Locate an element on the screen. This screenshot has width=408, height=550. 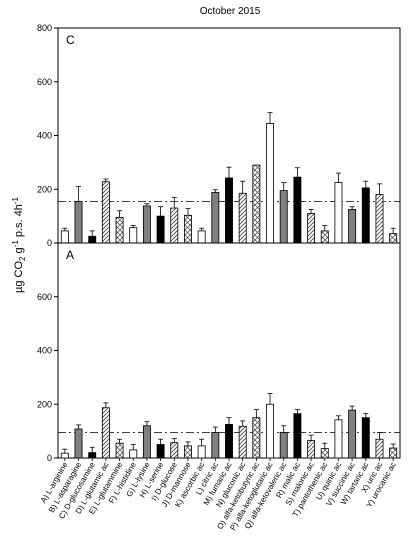
y-axis-label: µg CO2 g-1 p.s. 4h-1 is located at coordinates (19, 244).